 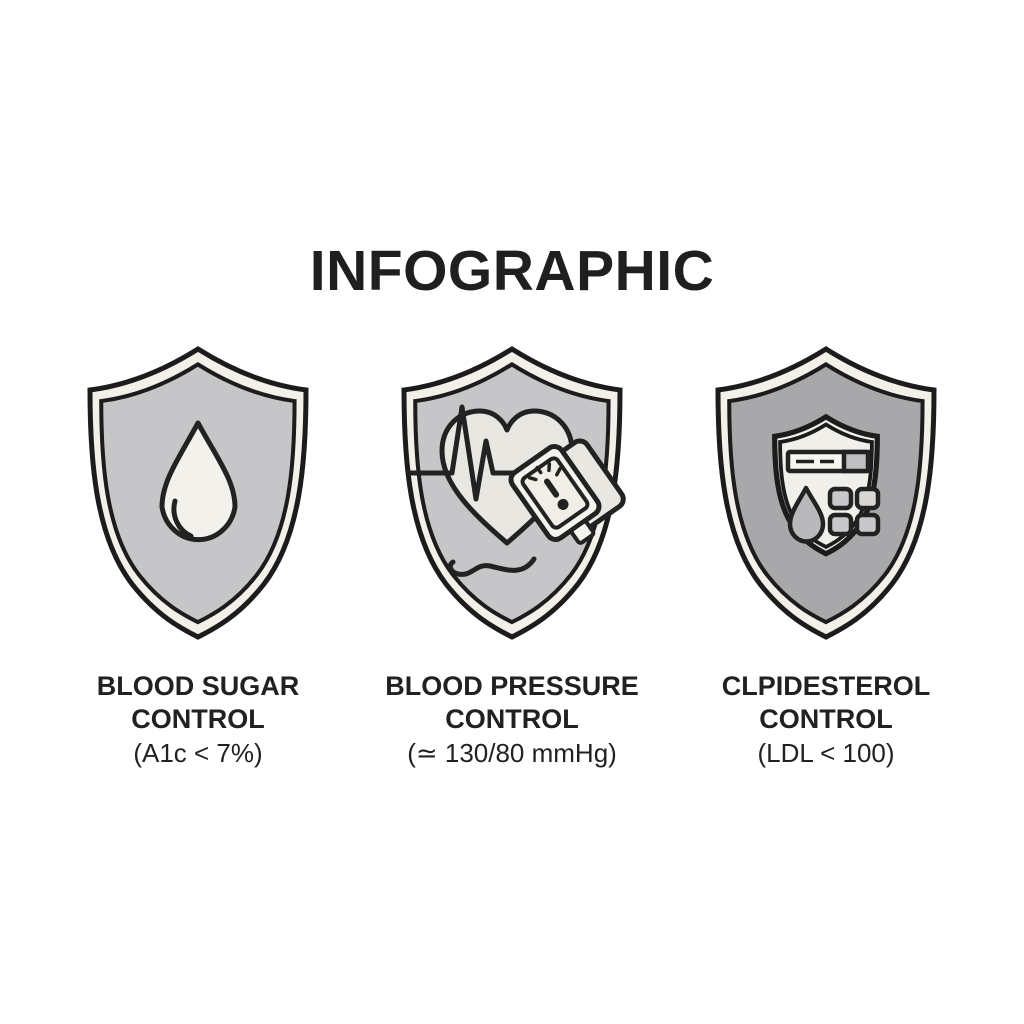 What do you see at coordinates (492, 566) in the screenshot?
I see `bp-cuff-tube-icon` at bounding box center [492, 566].